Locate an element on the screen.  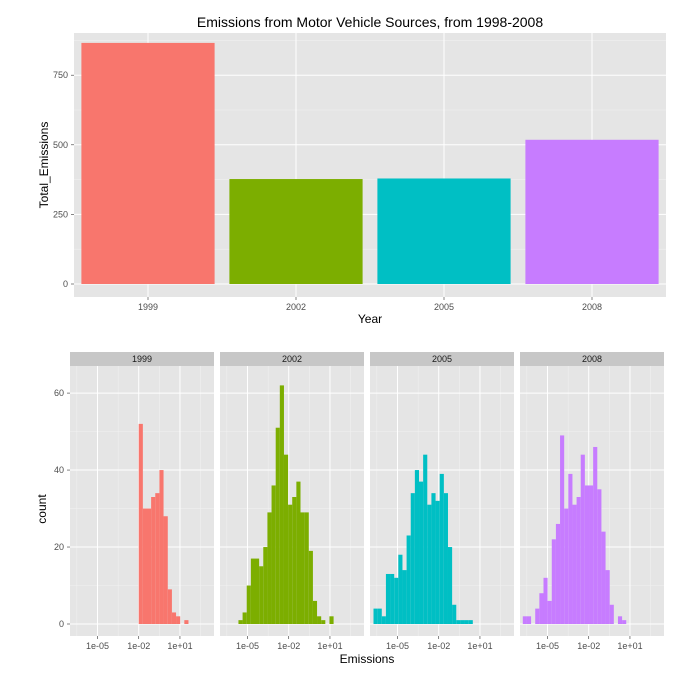
bottom-y-tick-label: 40 is located at coordinates (59, 470).